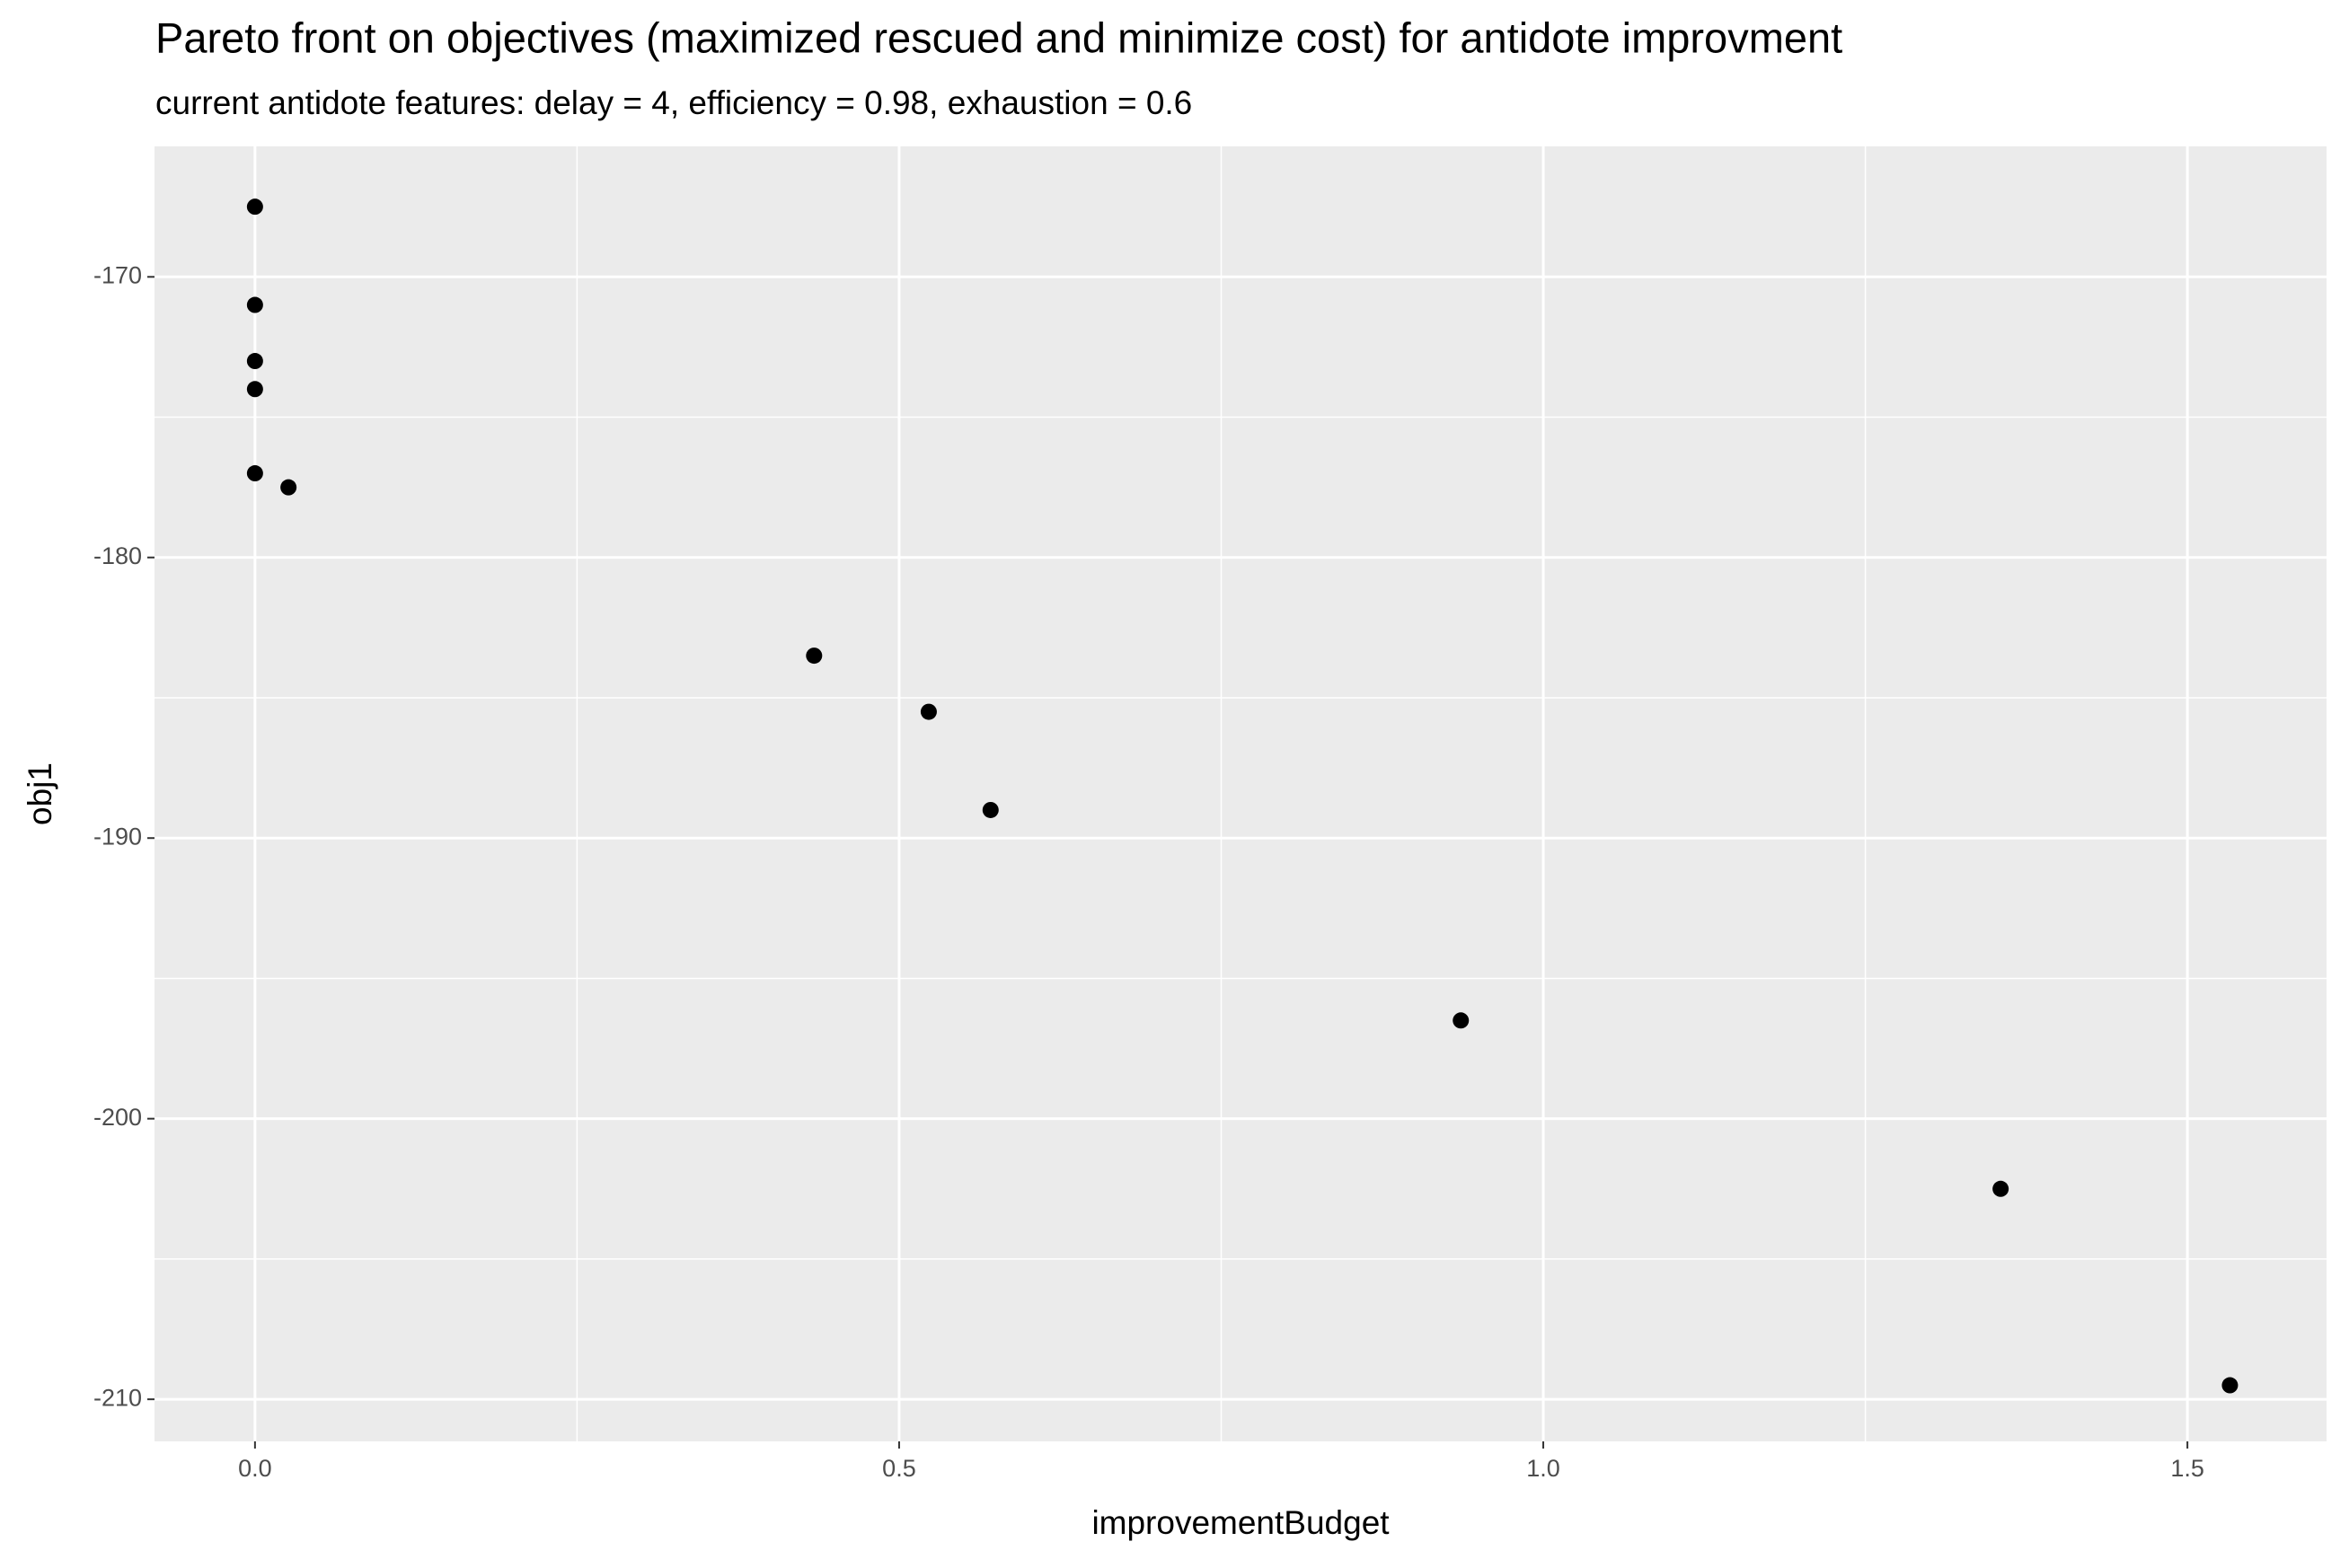 Image resolution: width=2349 pixels, height=1568 pixels. Describe the element at coordinates (899, 1468) in the screenshot. I see `x-tick-label: 0.5` at that location.